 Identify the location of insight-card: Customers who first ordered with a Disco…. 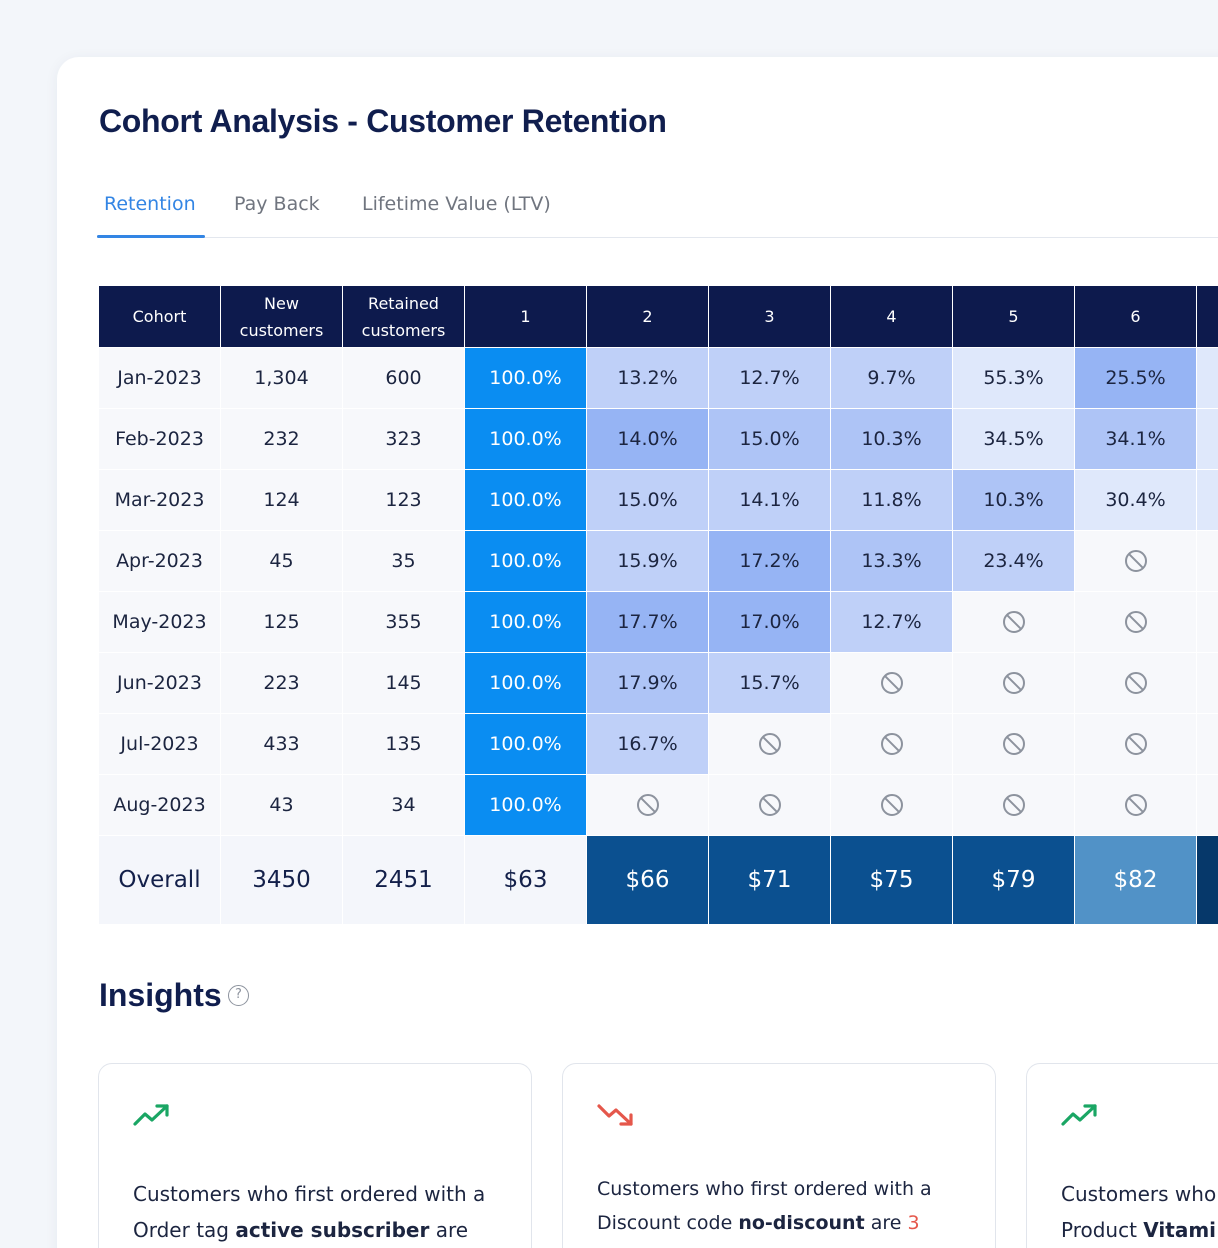
(779, 1155).